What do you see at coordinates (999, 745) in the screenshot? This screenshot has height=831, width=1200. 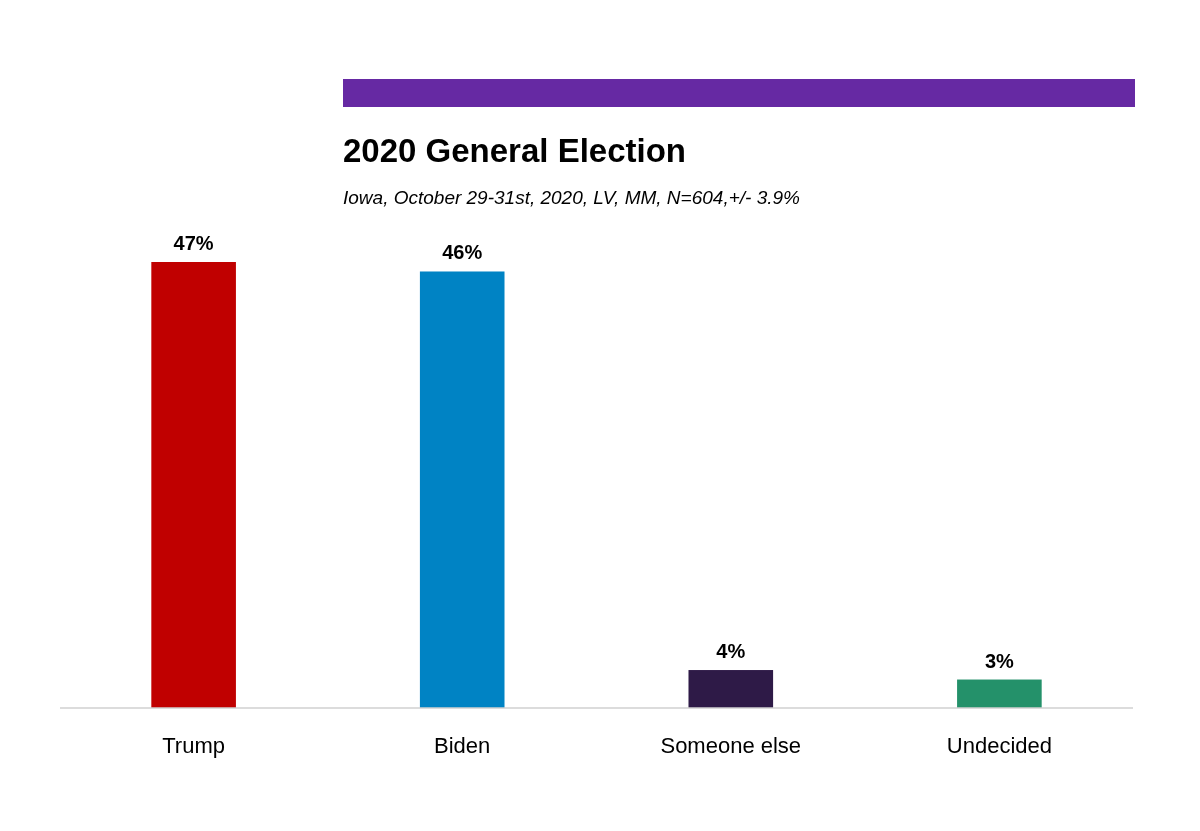 I see `x-tick-label: Undecided` at bounding box center [999, 745].